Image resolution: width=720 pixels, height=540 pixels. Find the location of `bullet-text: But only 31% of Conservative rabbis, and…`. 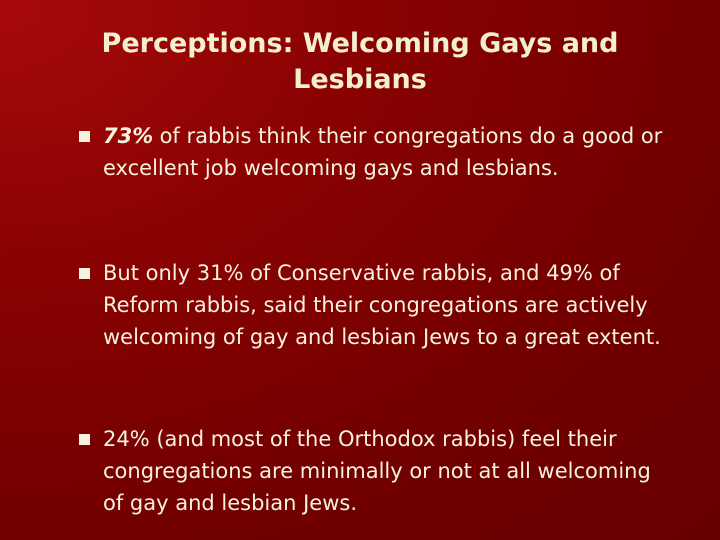

bullet-text: But only 31% of Conservative rabbis, and… is located at coordinates (382, 305).